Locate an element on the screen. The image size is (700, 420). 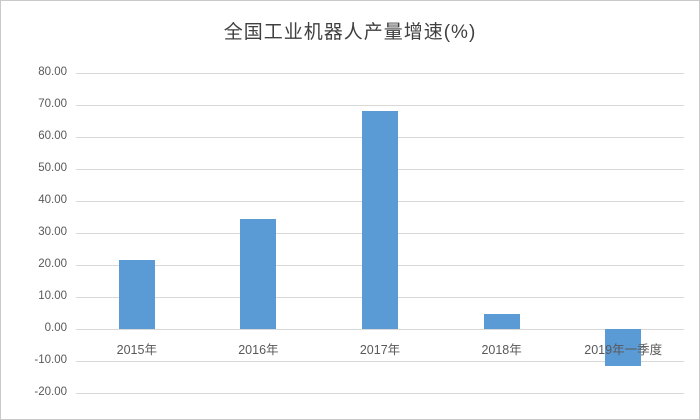
bar-2015年 is located at coordinates (136, 294).